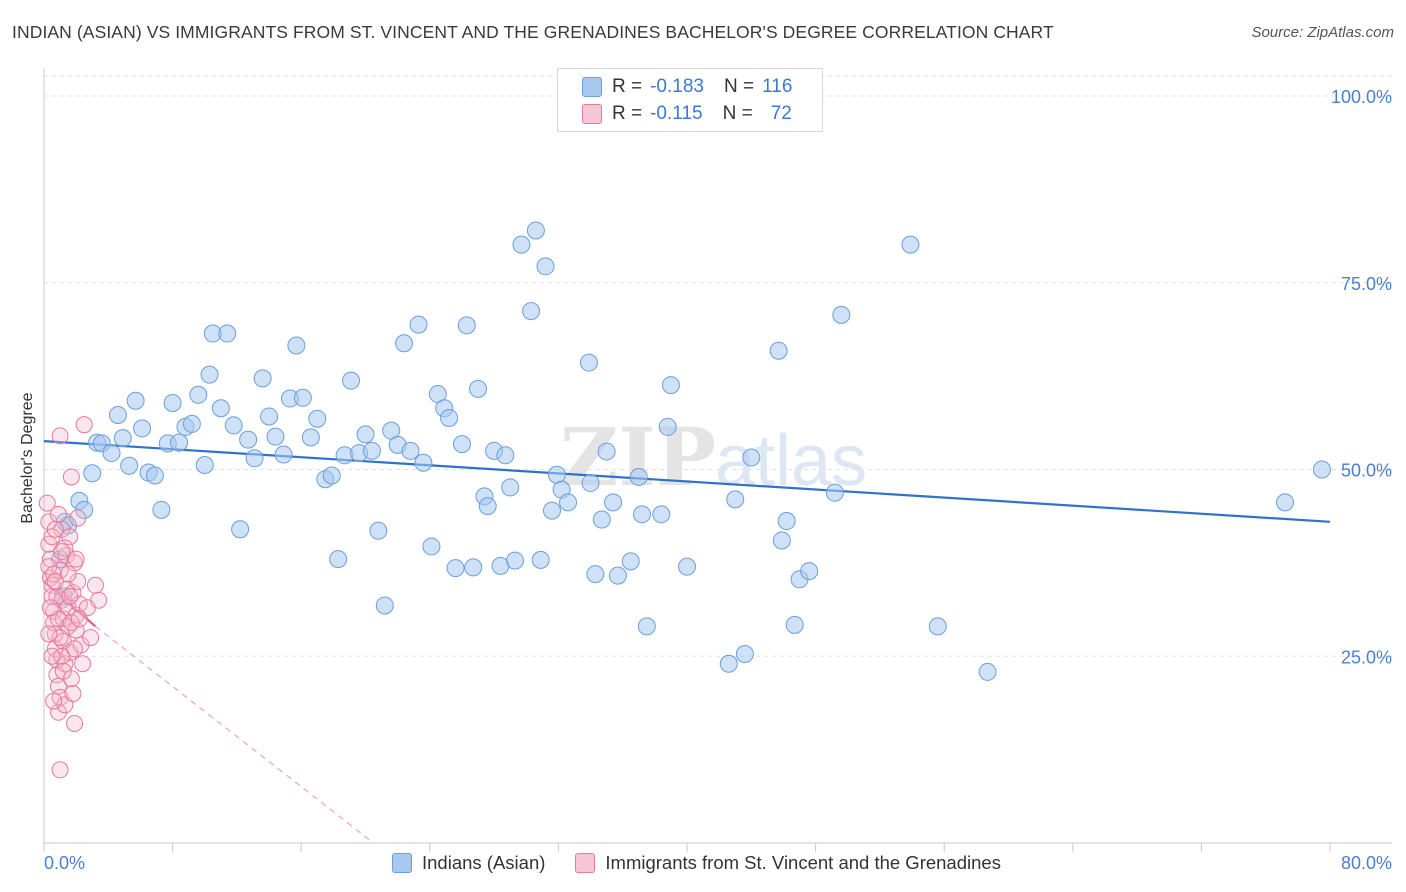 The image size is (1406, 892). Describe the element at coordinates (27, 458) in the screenshot. I see `y-axis-label: Bachelor's Degree` at that location.